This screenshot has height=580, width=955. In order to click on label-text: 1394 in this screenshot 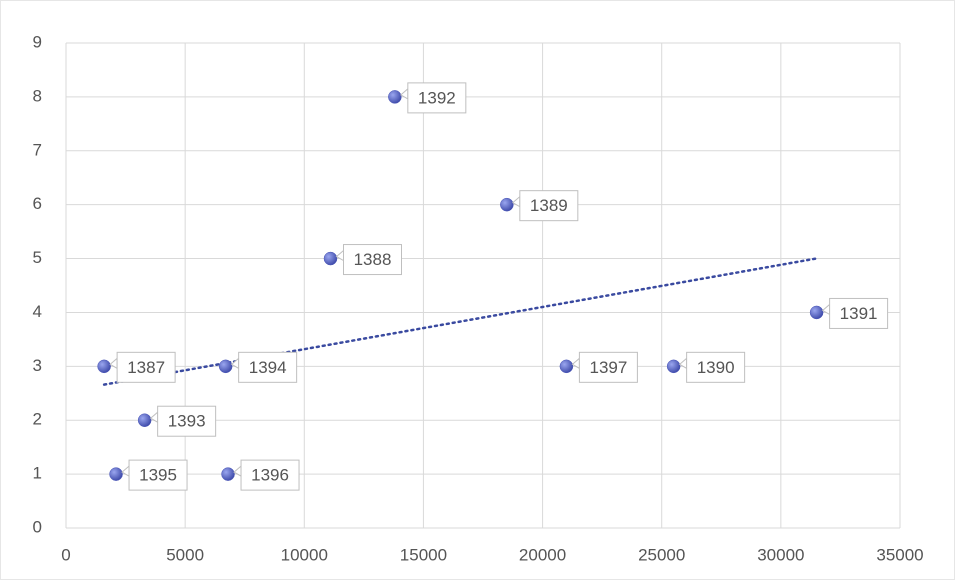, I will do `click(268, 367)`.